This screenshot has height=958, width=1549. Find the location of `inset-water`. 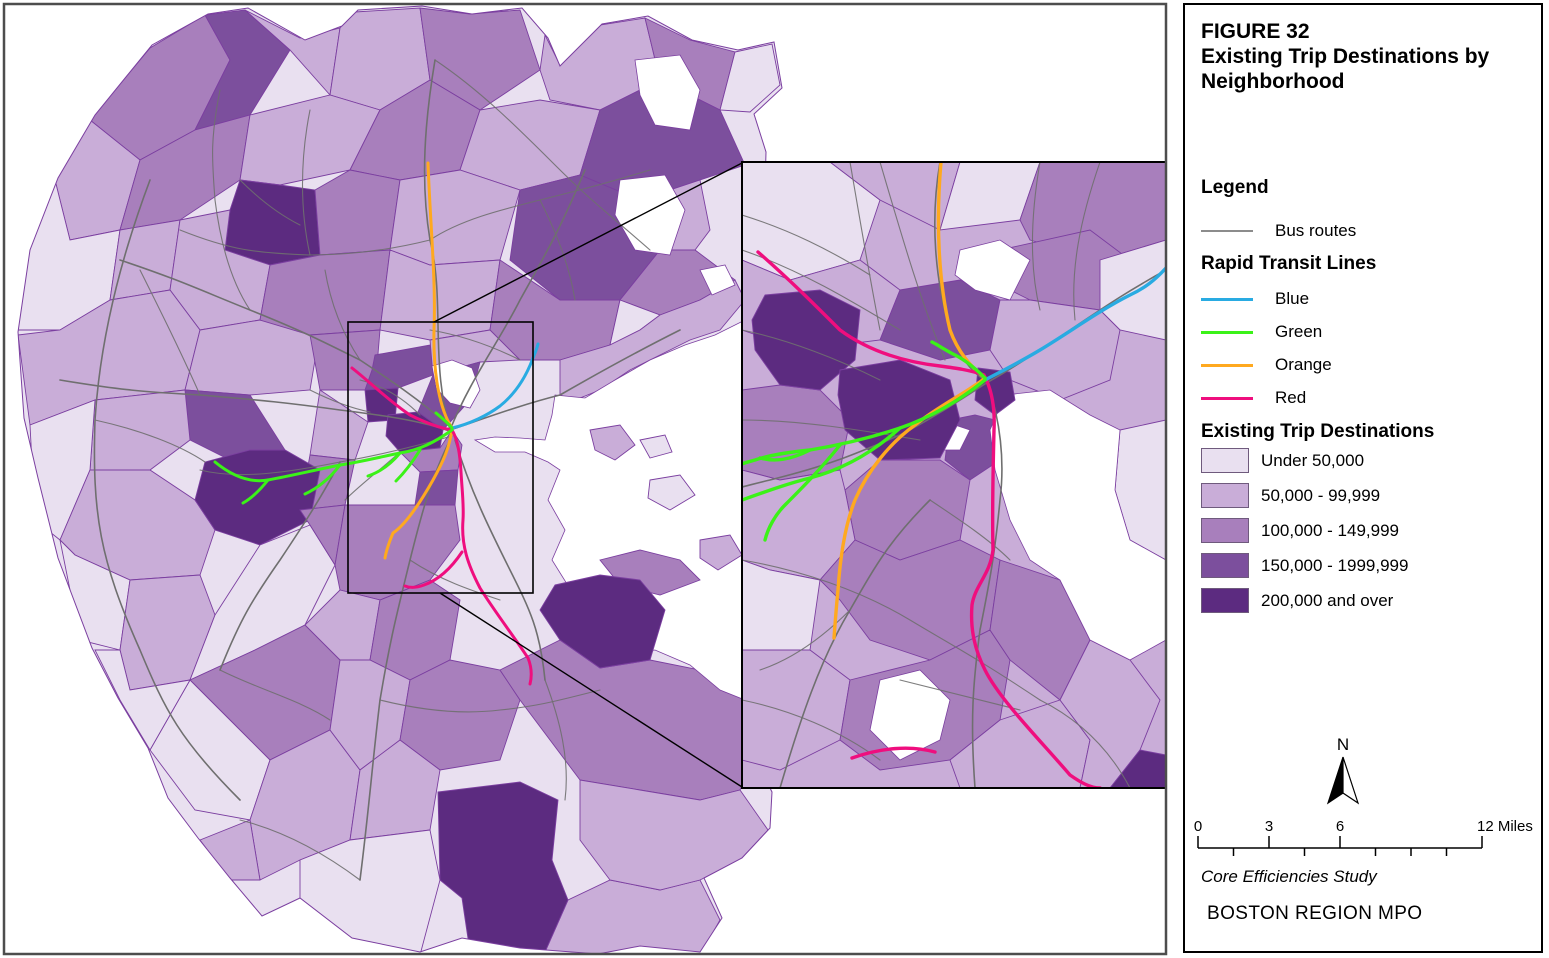

inset-water is located at coordinates (1017, 500).